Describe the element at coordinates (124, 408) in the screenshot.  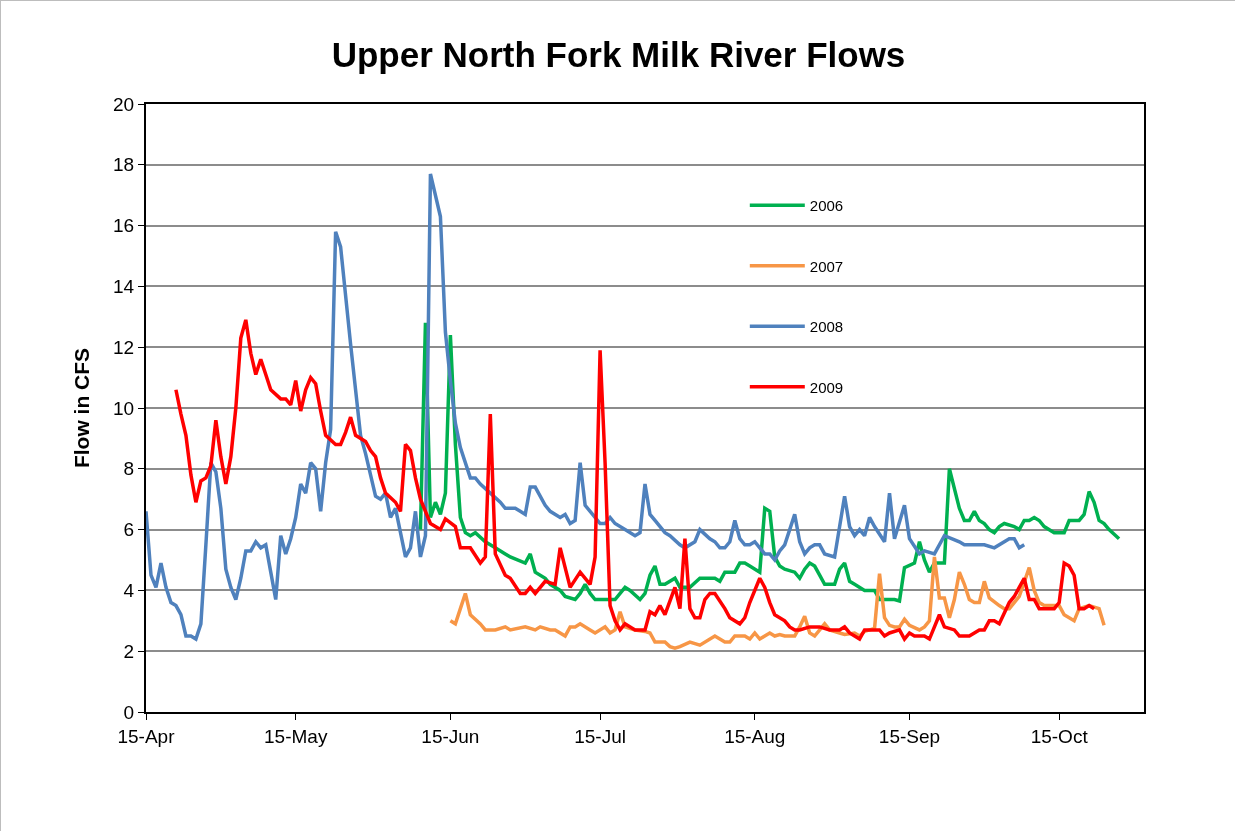
I see `y-tick-label: 10` at that location.